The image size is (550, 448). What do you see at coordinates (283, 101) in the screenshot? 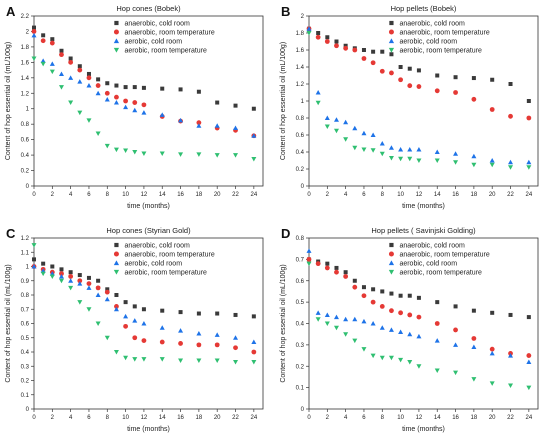
I see `y-axis-label: Content of hop essential oil (mL/100g)` at bounding box center [283, 101].